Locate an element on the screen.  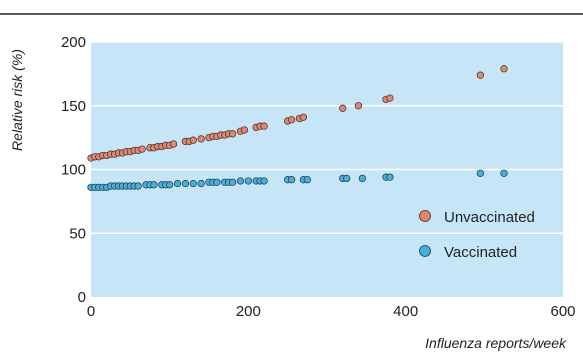
x-tick-label: 400 is located at coordinates (405, 311).